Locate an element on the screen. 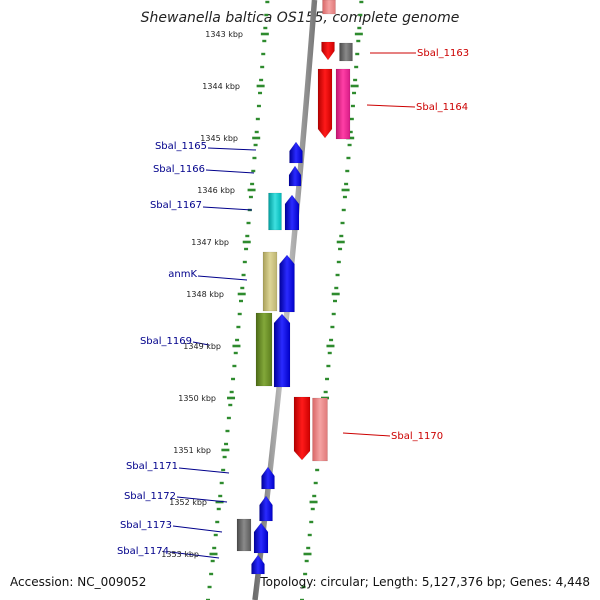 The image size is (600, 600). accession-text: Accession: NC_009052 is located at coordinates (78, 582).